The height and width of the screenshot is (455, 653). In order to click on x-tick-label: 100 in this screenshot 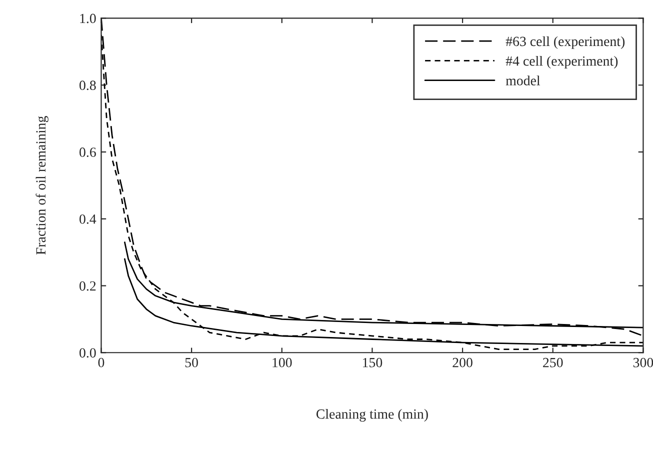, I will do `click(282, 363)`.